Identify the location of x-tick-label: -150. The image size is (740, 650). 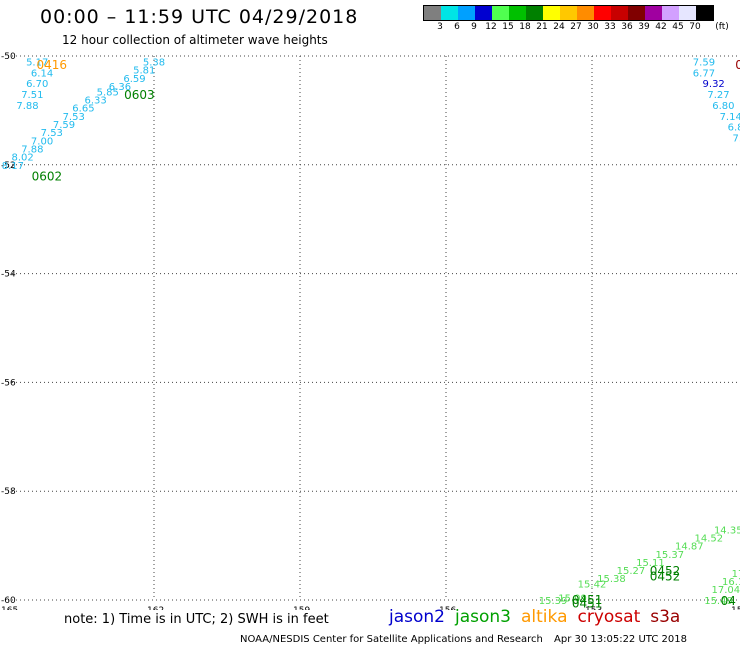
(734, 608).